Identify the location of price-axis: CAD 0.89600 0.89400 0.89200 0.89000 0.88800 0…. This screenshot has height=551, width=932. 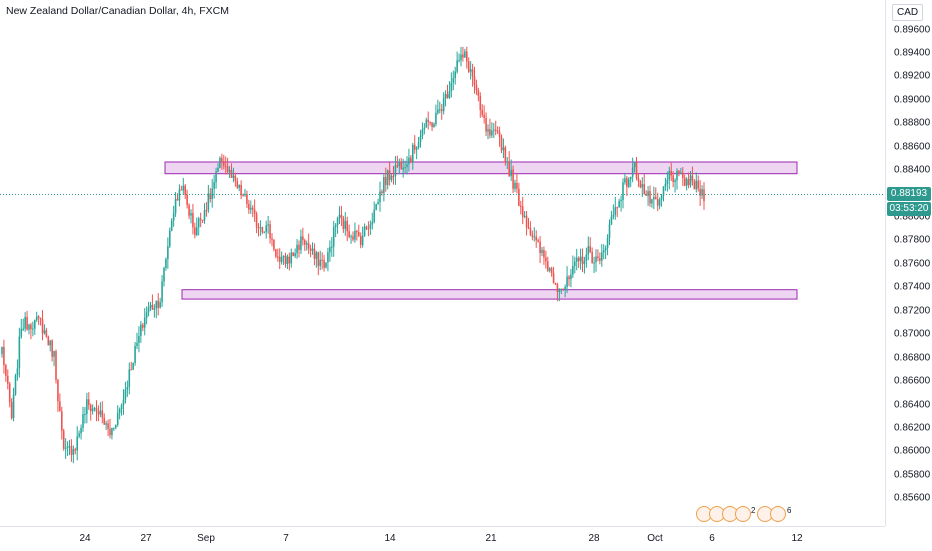
(908, 263).